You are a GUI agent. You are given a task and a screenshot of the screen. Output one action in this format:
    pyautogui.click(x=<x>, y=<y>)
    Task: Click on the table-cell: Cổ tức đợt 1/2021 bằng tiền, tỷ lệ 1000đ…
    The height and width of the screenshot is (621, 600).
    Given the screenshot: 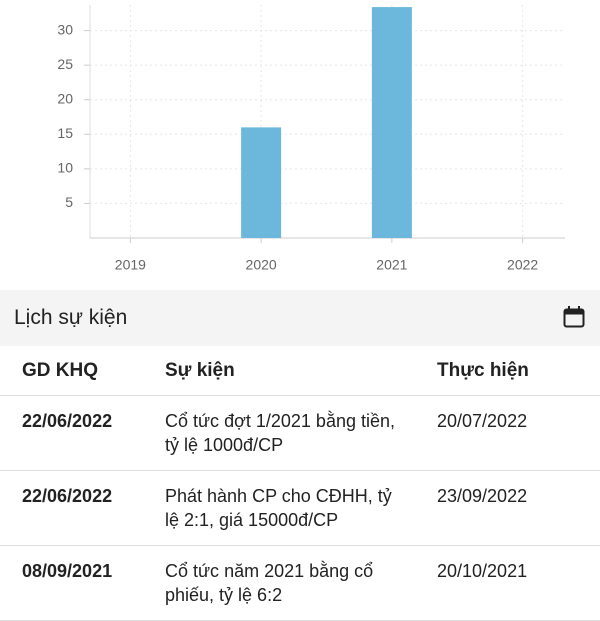 What is the action you would take?
    pyautogui.click(x=280, y=433)
    